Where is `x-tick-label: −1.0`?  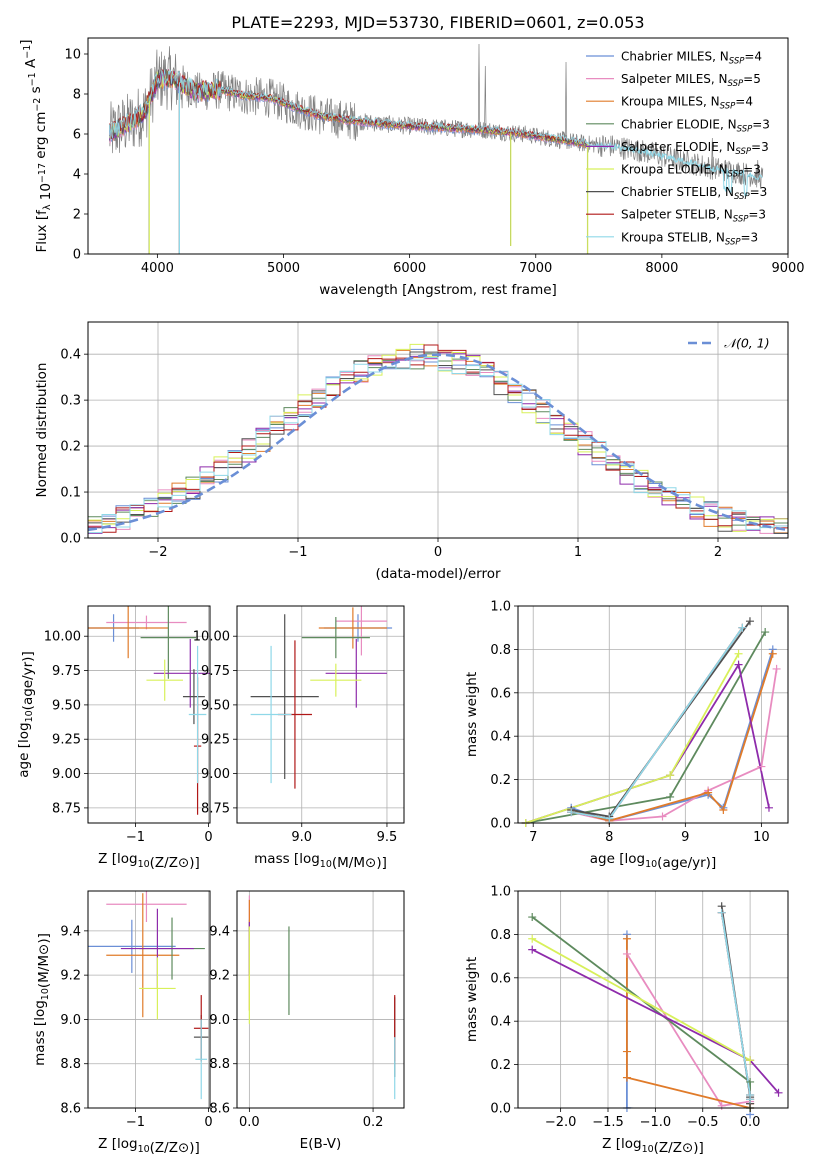 x-tick-label: −1.0 is located at coordinates (656, 1122).